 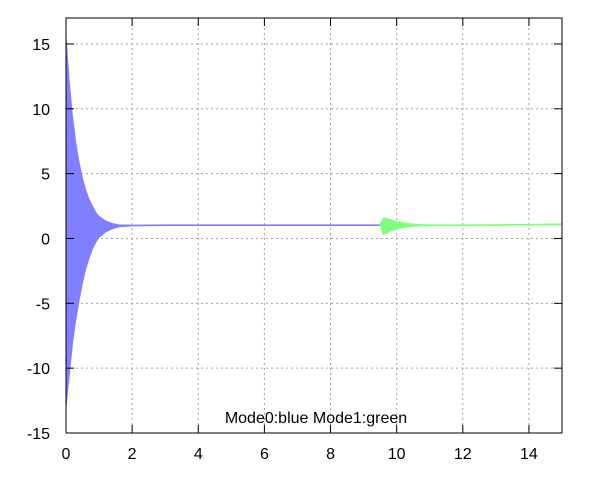 I want to click on y-tick-label: -5, so click(x=43, y=304).